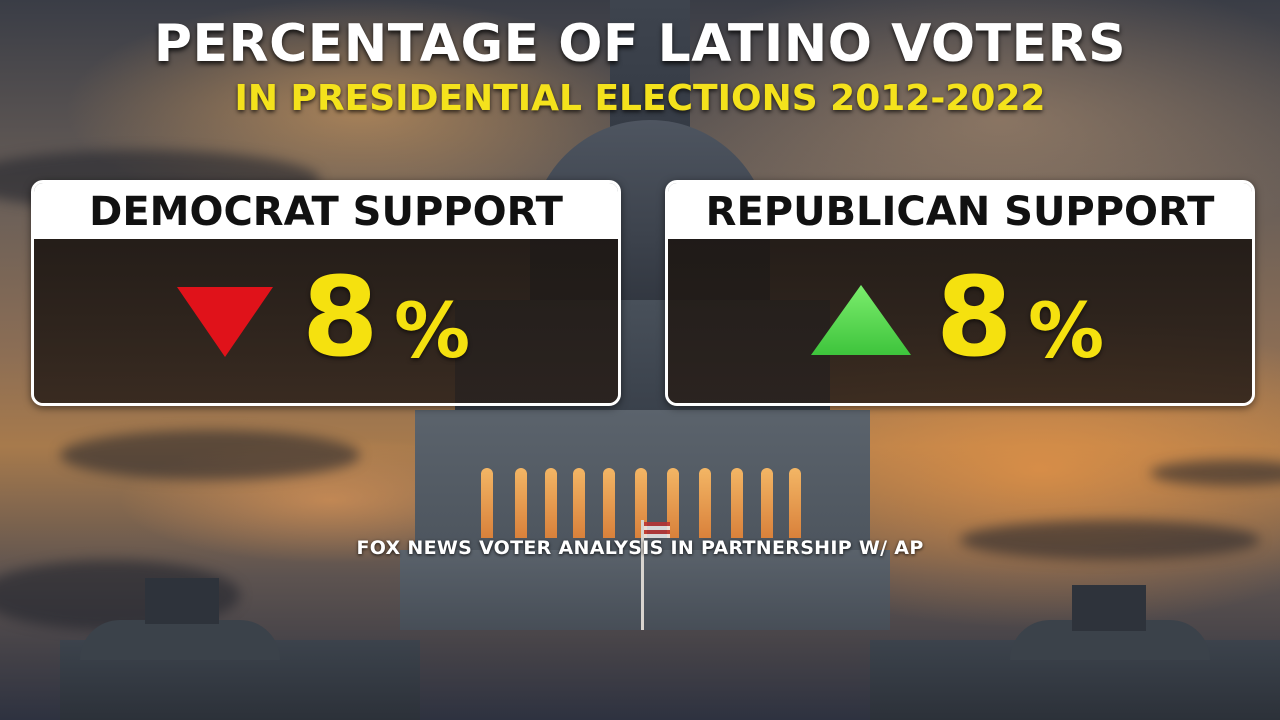  What do you see at coordinates (225, 322) in the screenshot?
I see `red-down-arrow-icon` at bounding box center [225, 322].